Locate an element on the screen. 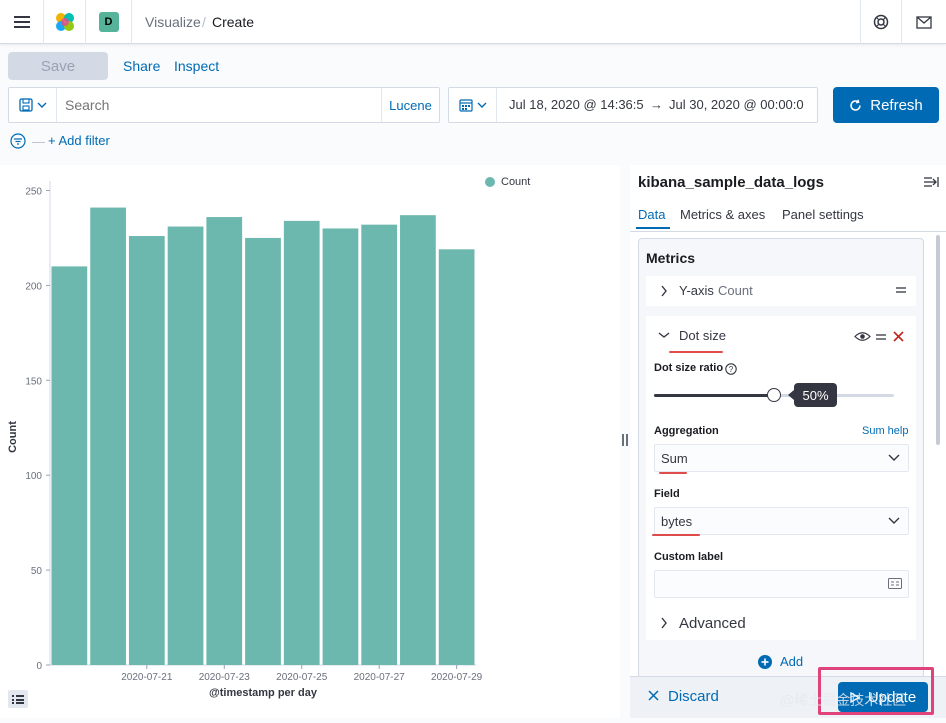 This screenshot has width=946, height=723. breadcrumb-visualize: Visualize is located at coordinates (173, 22).